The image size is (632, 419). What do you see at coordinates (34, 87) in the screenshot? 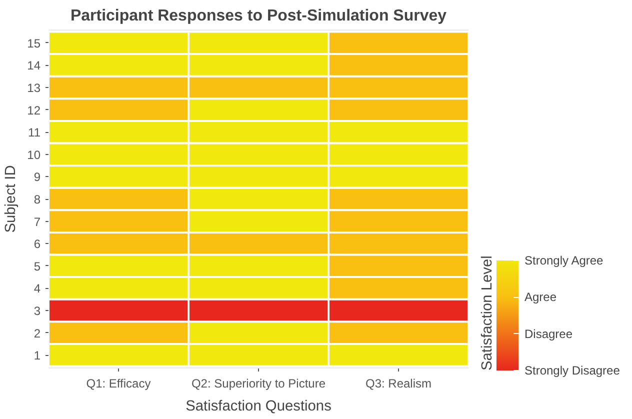
I see `y-tick-label: 13` at bounding box center [34, 87].